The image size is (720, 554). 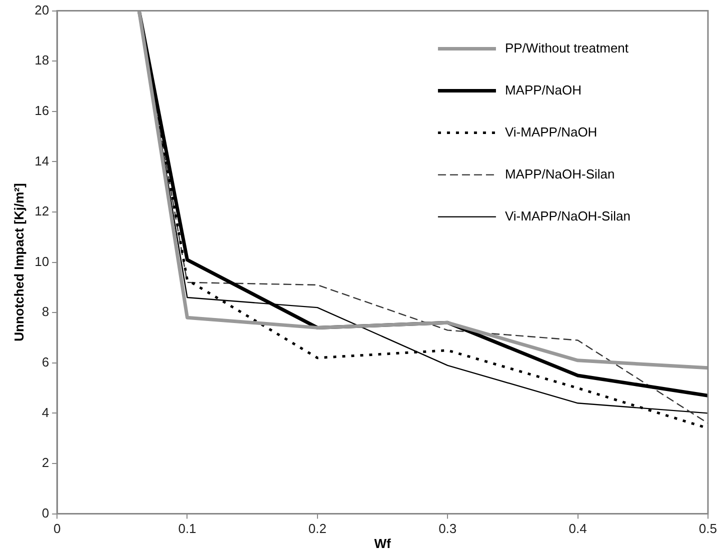 What do you see at coordinates (46, 412) in the screenshot?
I see `y-tick-label: 4` at bounding box center [46, 412].